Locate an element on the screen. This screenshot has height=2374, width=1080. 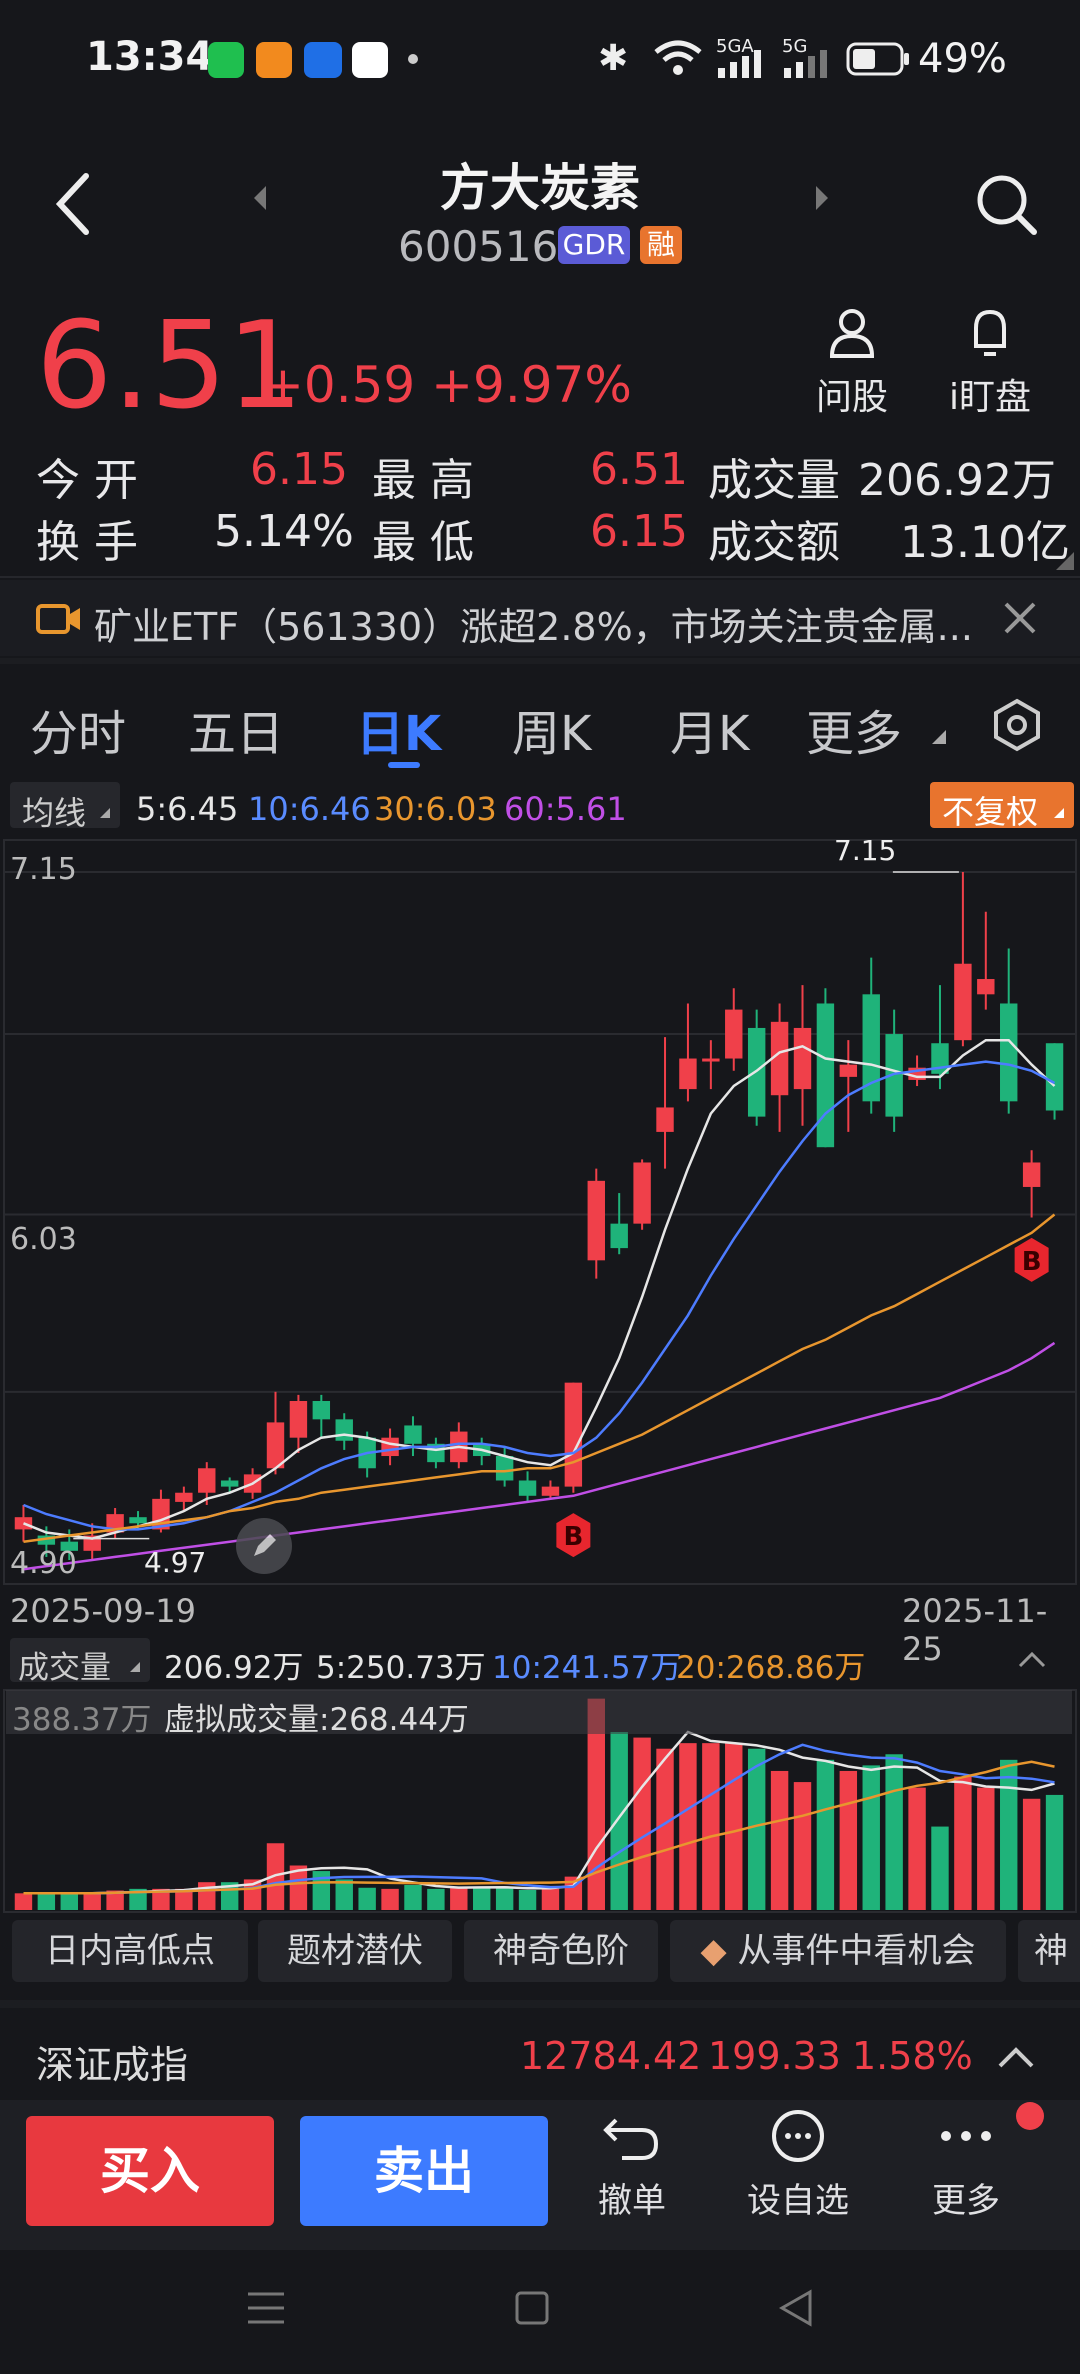
chip-theme: 题材潜伏 is located at coordinates (355, 1951).